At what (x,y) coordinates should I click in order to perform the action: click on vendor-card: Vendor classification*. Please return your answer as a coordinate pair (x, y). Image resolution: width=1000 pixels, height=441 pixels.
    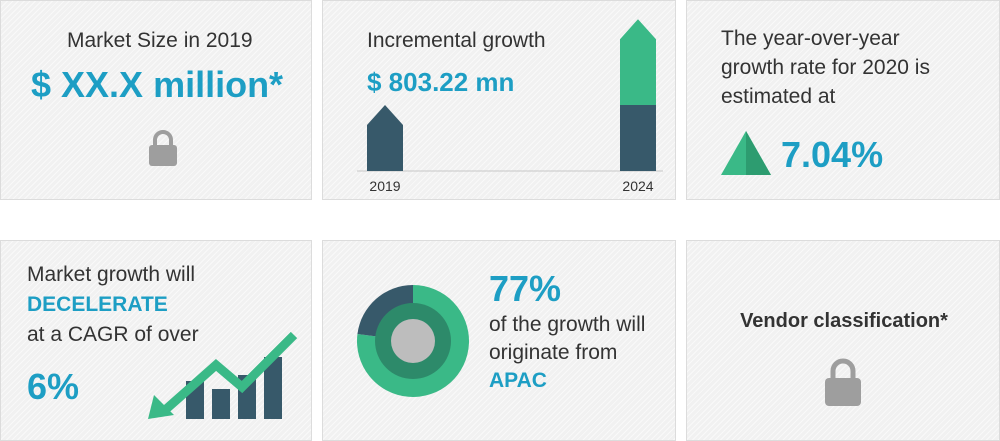
    Looking at the image, I should click on (843, 340).